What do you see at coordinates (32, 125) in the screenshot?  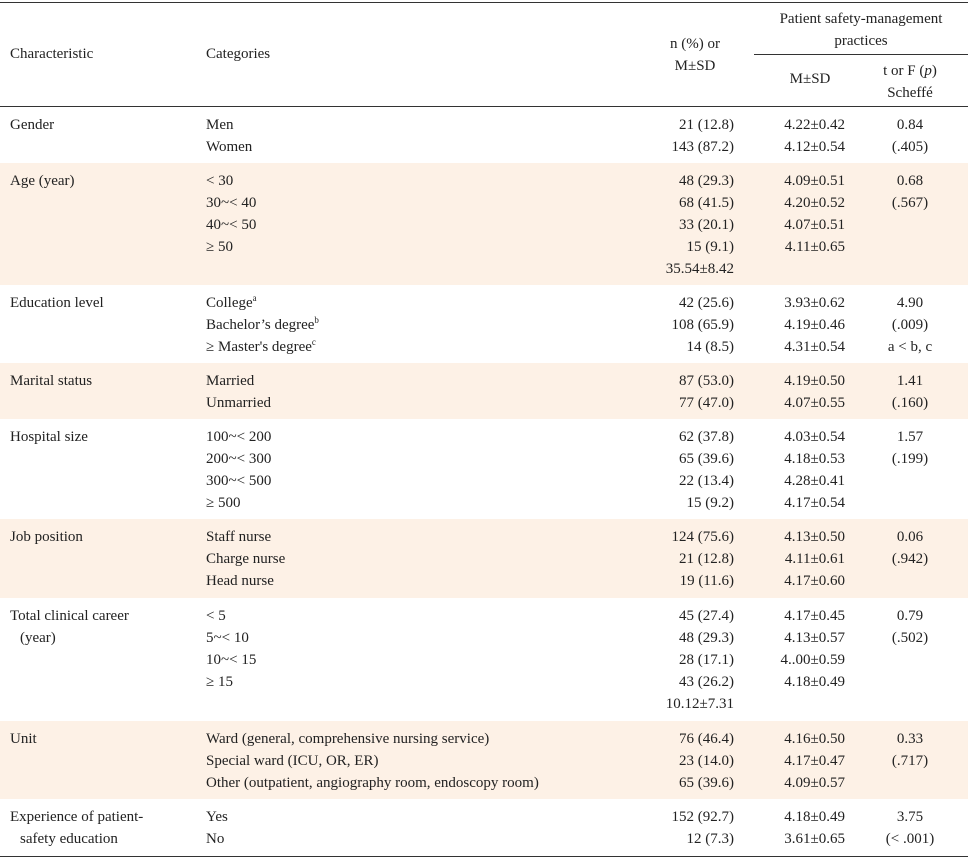 I see `characteristic-label: Gender` at bounding box center [32, 125].